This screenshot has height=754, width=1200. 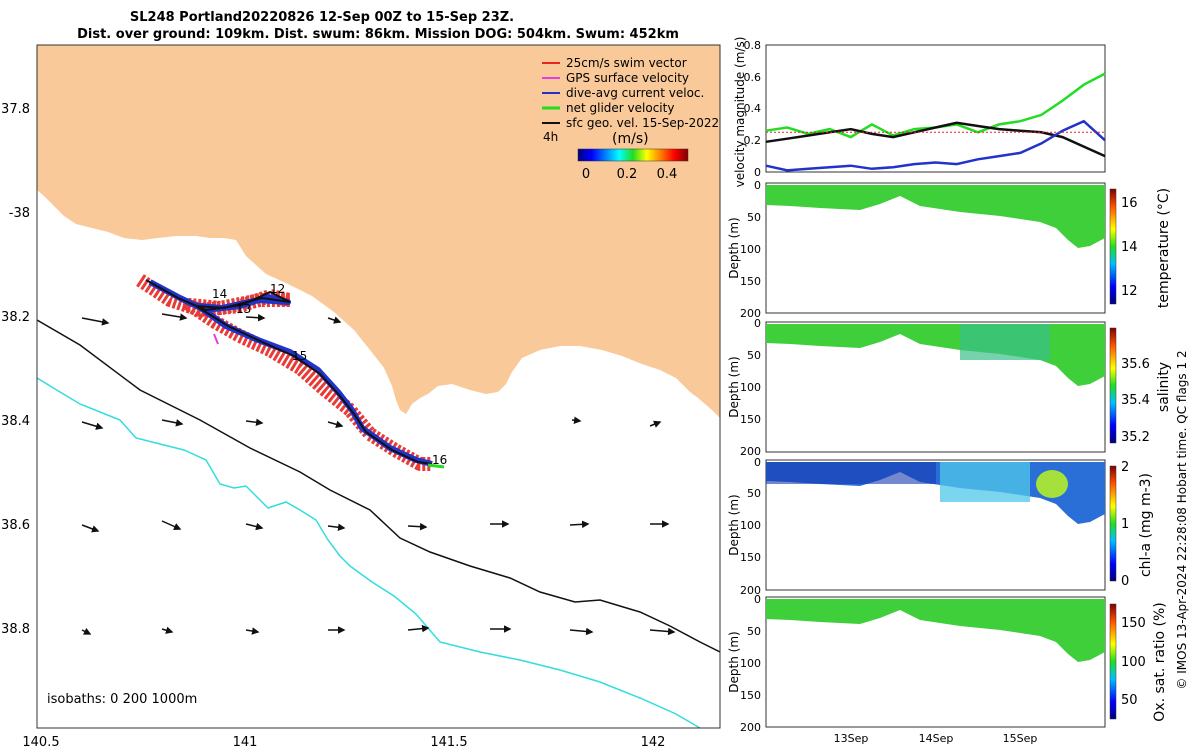 What do you see at coordinates (753, 140) in the screenshot?
I see `vel-ytick: 0.2` at bounding box center [753, 140].